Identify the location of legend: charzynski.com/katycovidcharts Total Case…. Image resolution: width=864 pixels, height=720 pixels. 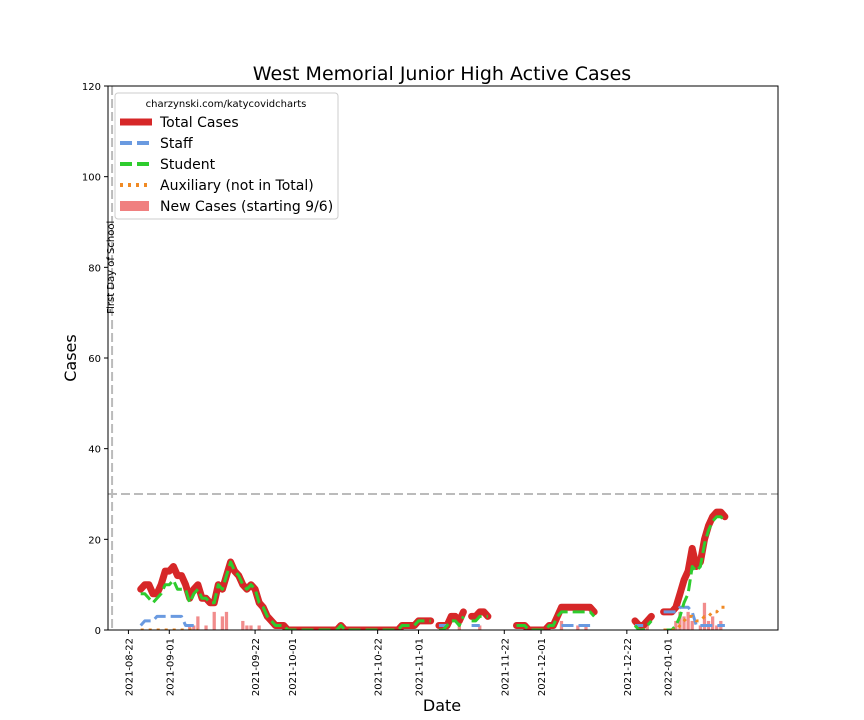
(226, 156).